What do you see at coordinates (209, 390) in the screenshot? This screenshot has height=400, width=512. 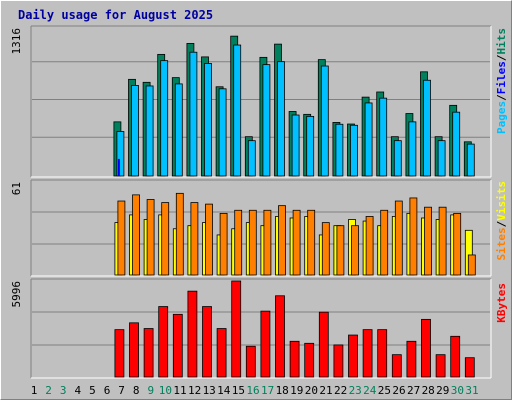 I see `day-label: 13` at bounding box center [209, 390].